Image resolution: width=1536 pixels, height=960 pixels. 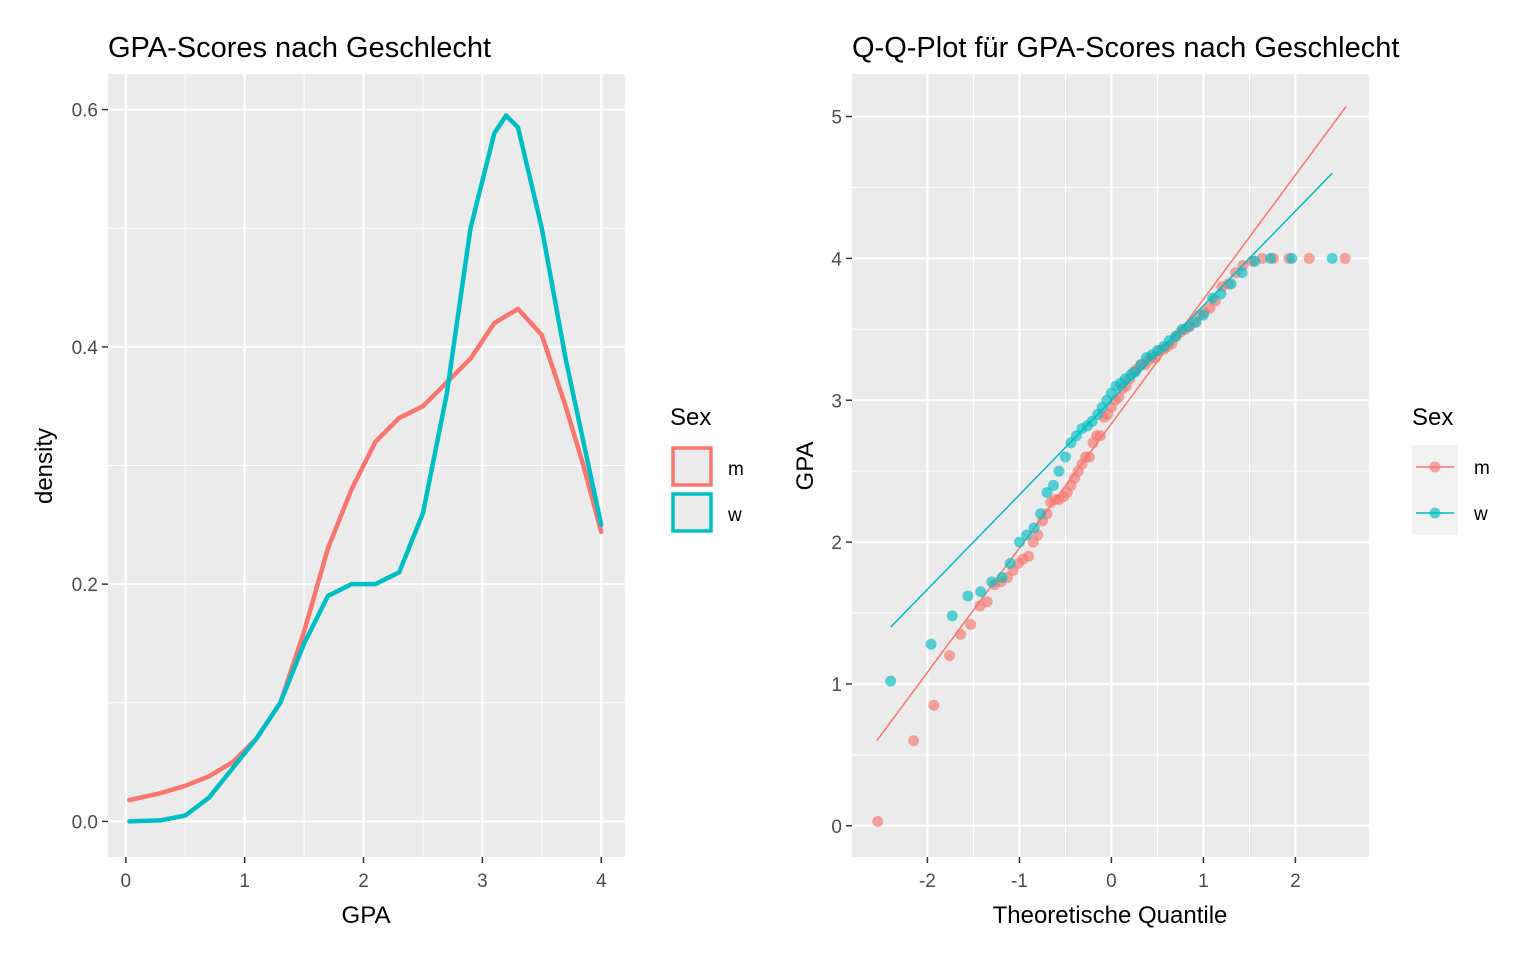 What do you see at coordinates (836, 827) in the screenshot?
I see `y-tick-label: 0` at bounding box center [836, 827].